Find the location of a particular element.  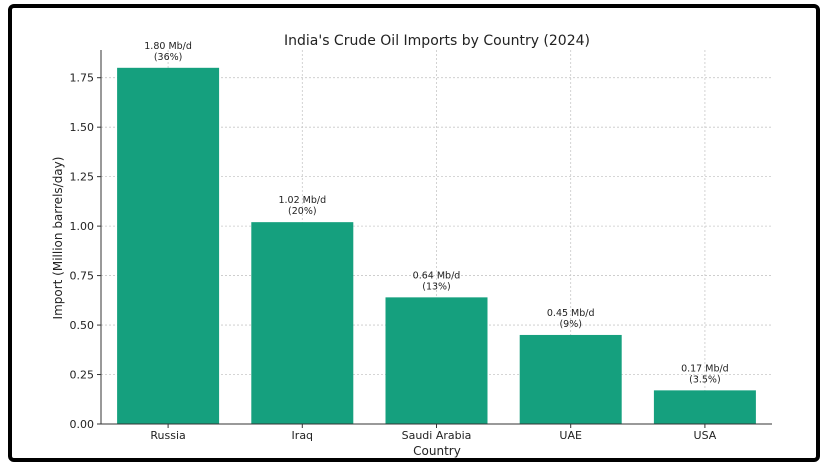

x-tick-label: UAE is located at coordinates (570, 435).